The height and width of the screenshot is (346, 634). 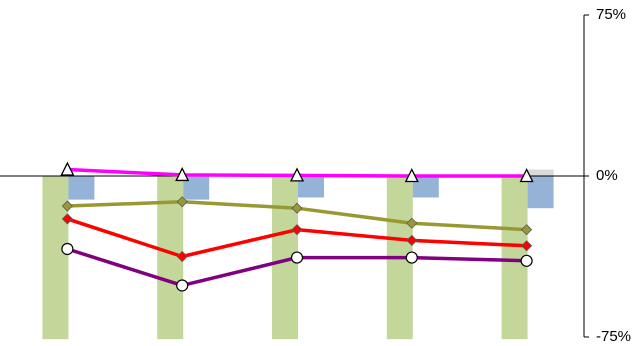 What do you see at coordinates (611, 14) in the screenshot?
I see `y-tick-label-1: 75%` at bounding box center [611, 14].